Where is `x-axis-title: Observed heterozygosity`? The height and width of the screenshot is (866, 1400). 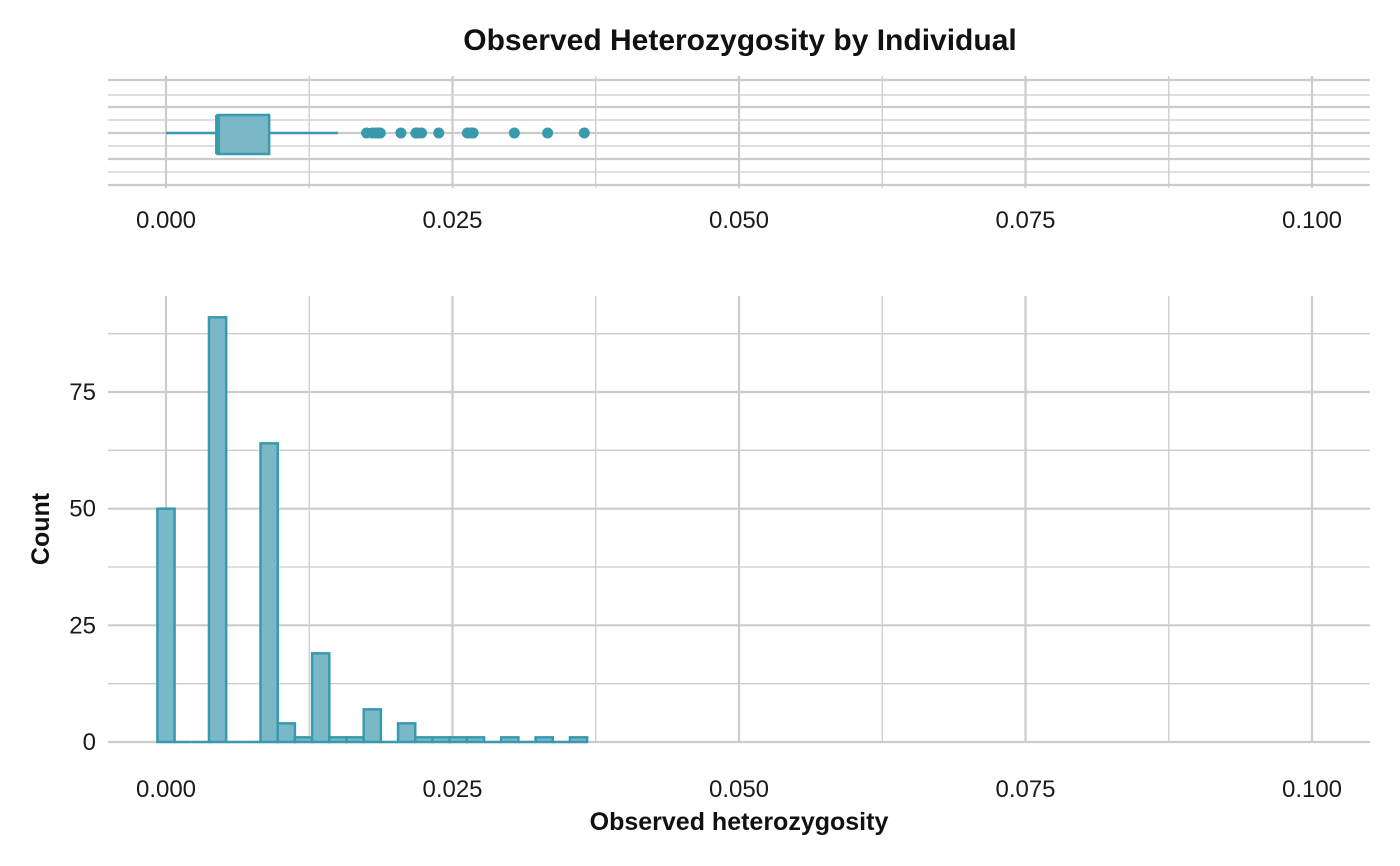
x-axis-title: Observed heterozygosity is located at coordinates (739, 822).